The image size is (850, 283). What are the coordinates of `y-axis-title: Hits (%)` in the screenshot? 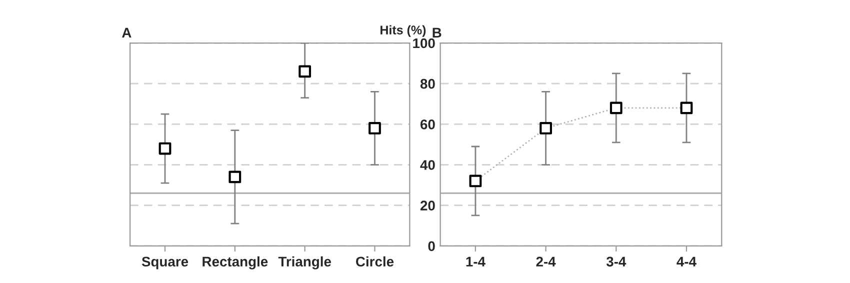 It's located at (403, 31).